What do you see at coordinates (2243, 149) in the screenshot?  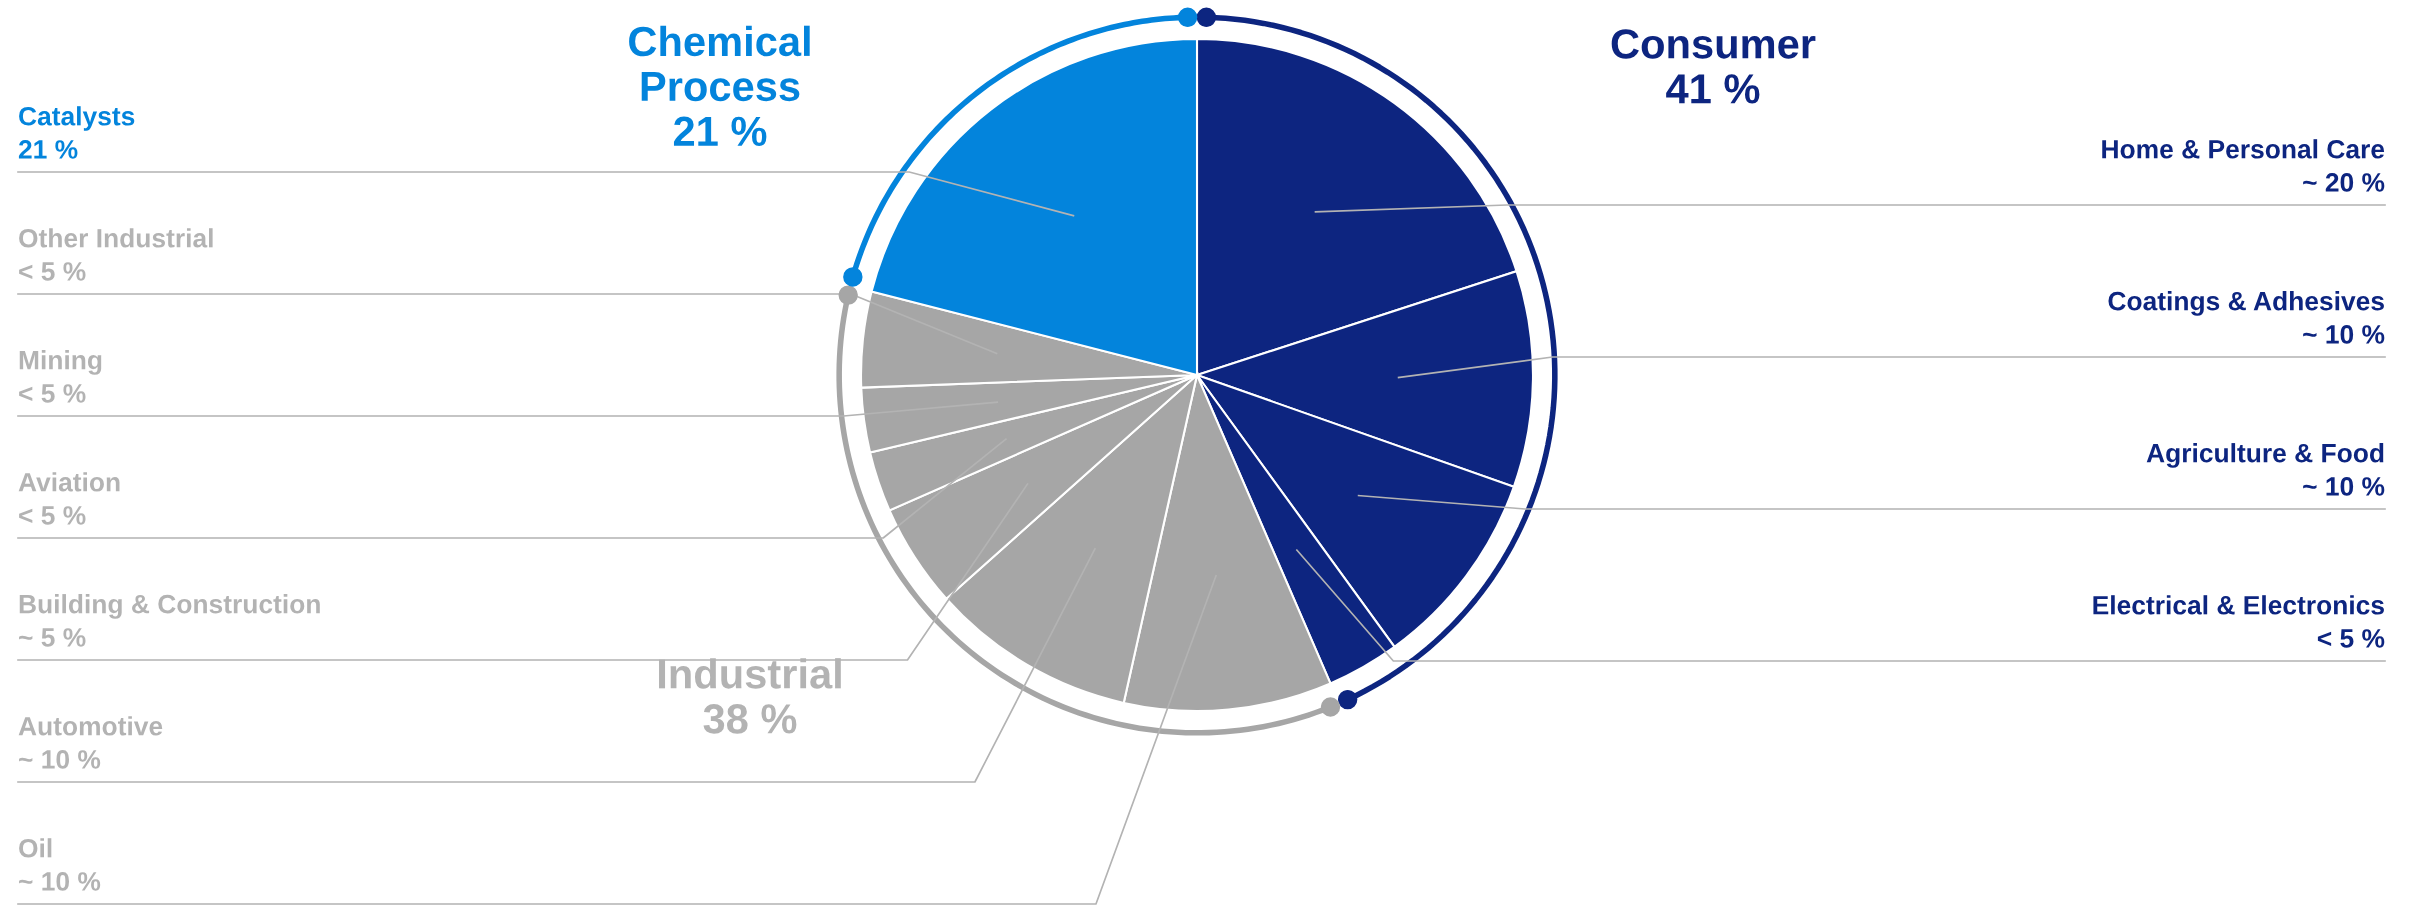 I see `slice-label: Home & Personal Care` at bounding box center [2243, 149].